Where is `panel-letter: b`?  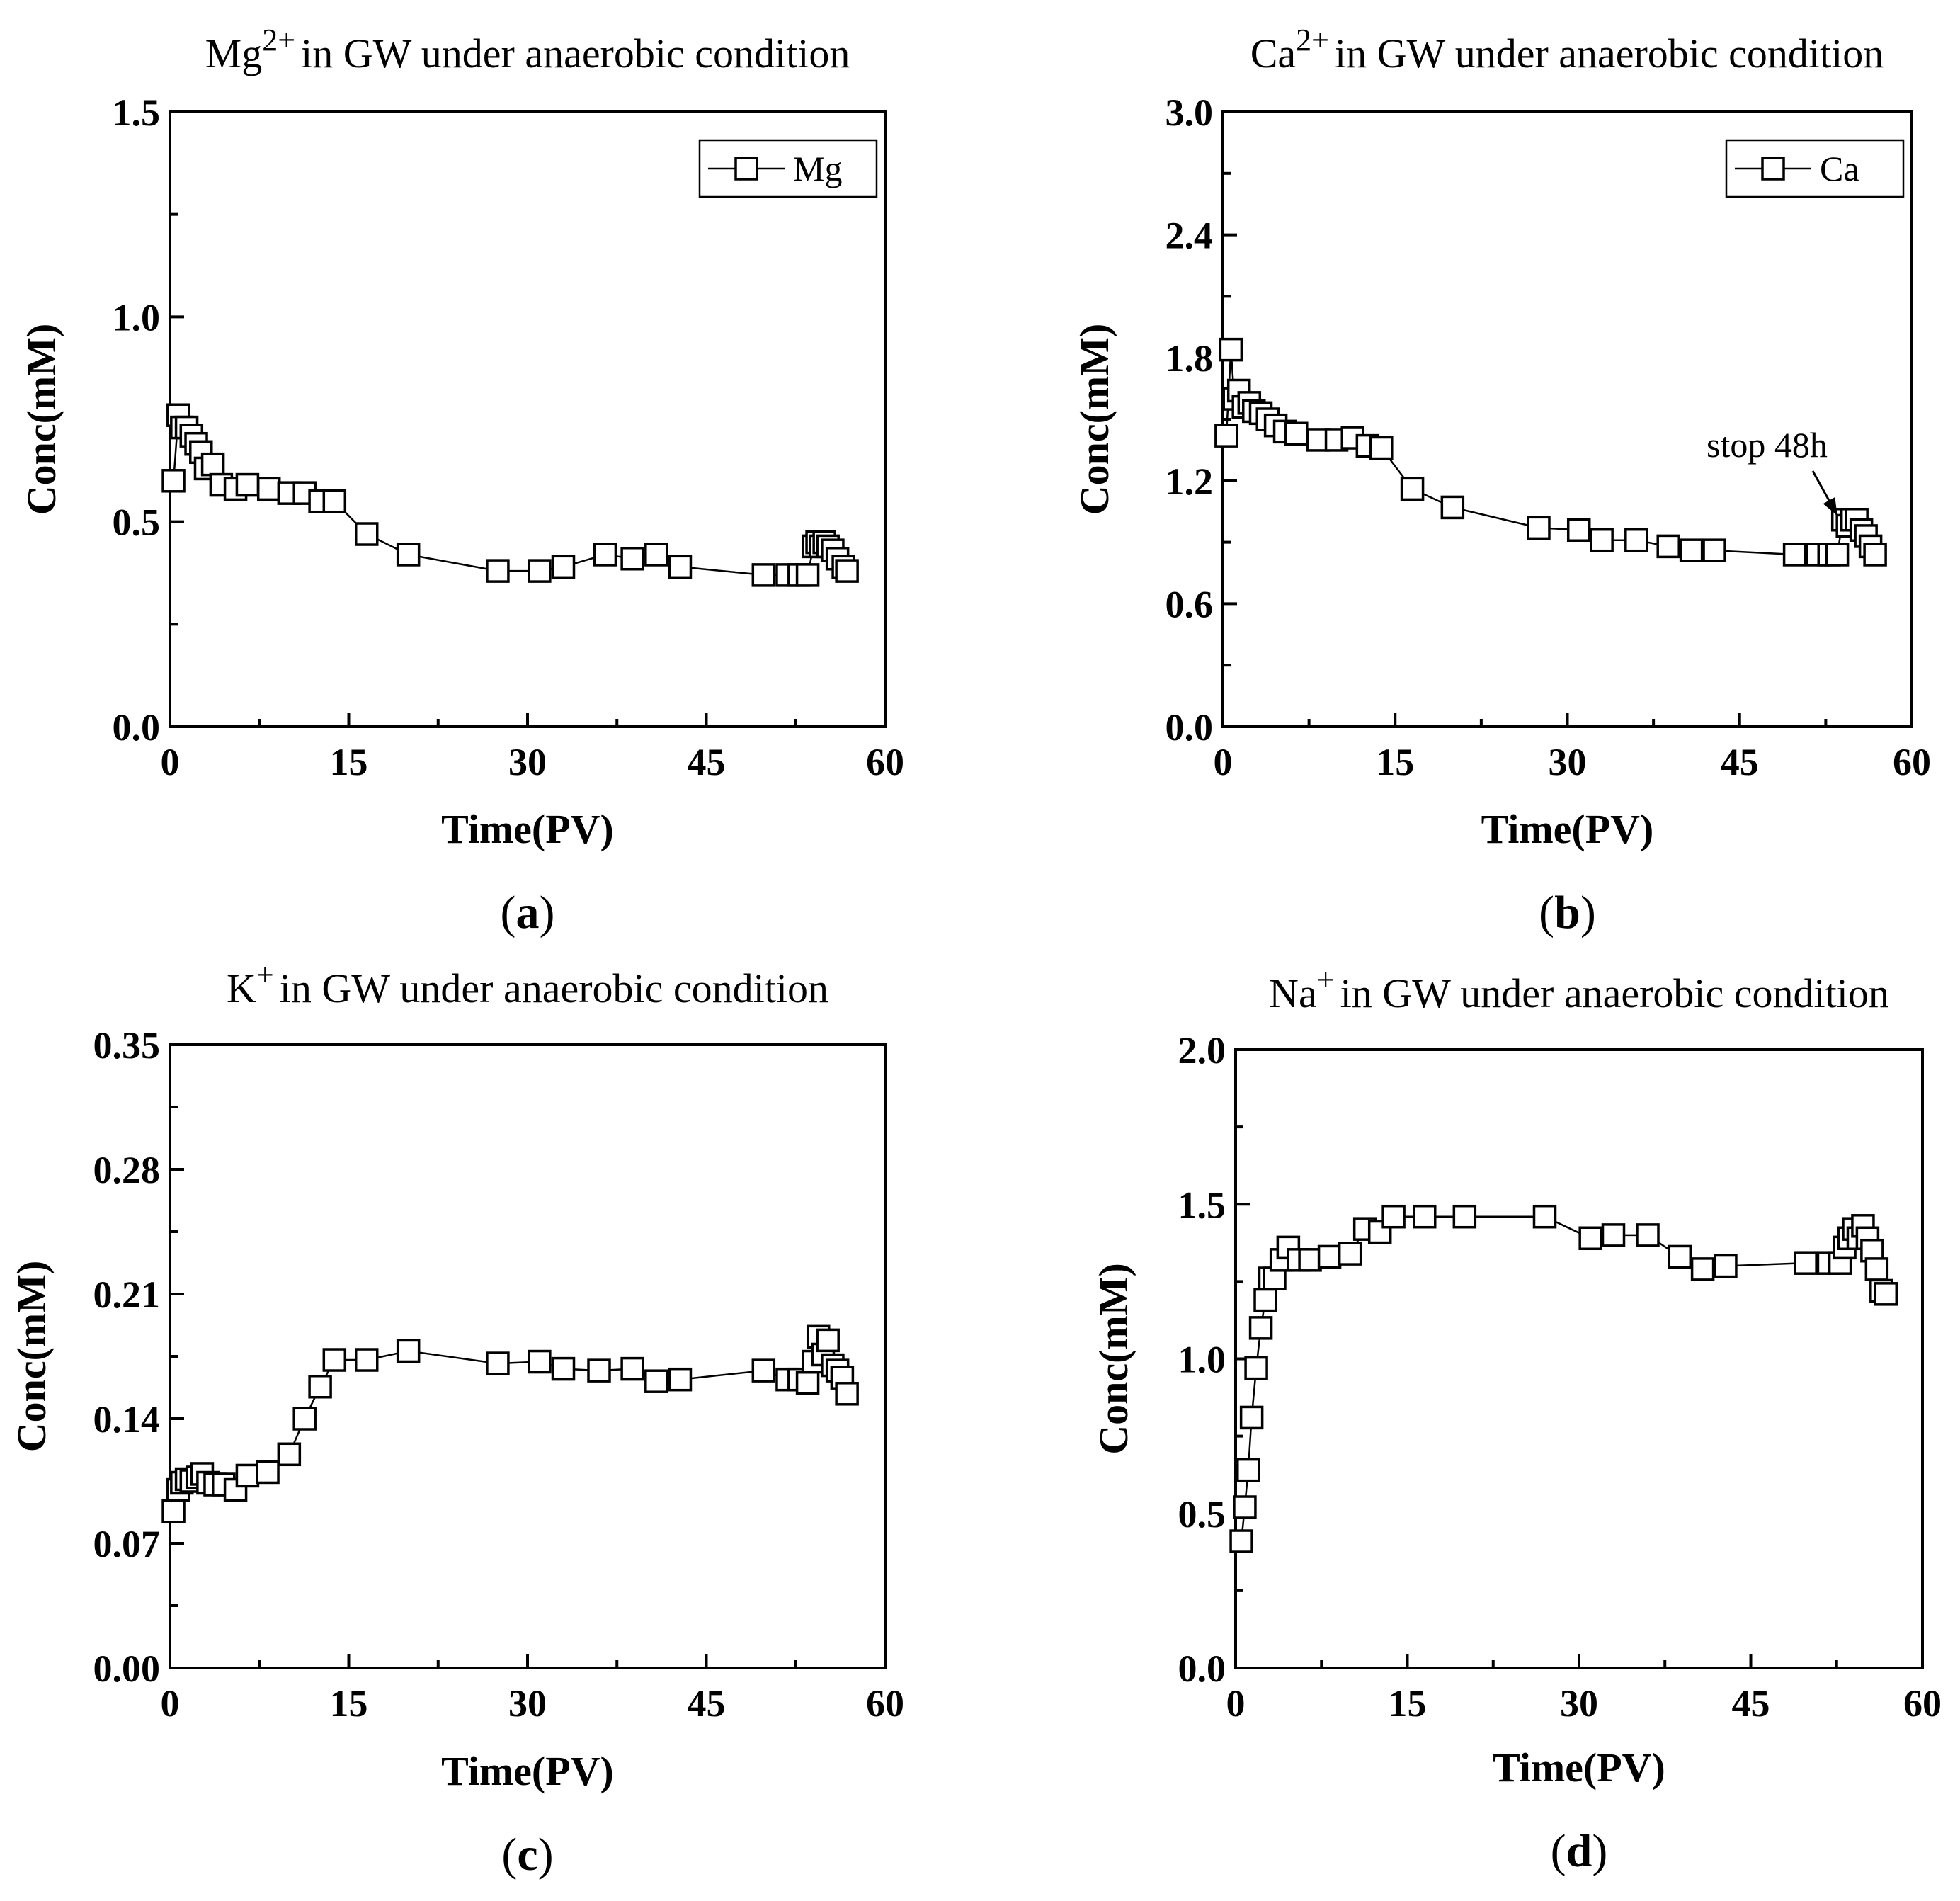 panel-letter: b is located at coordinates (1567, 913).